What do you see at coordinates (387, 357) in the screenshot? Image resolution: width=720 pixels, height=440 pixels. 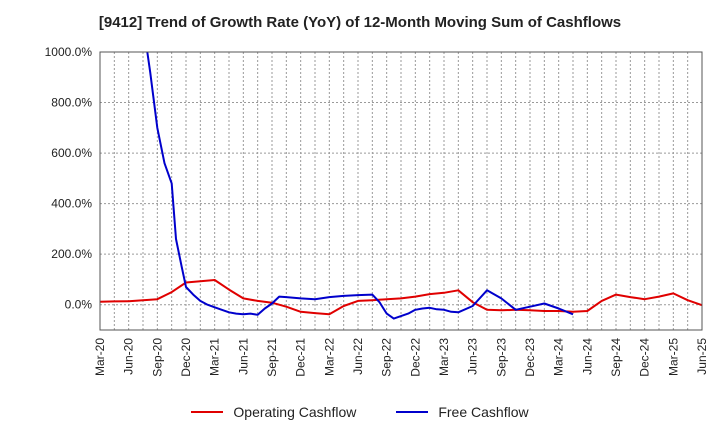 I see `x-tick-label: Sep-22` at bounding box center [387, 357].